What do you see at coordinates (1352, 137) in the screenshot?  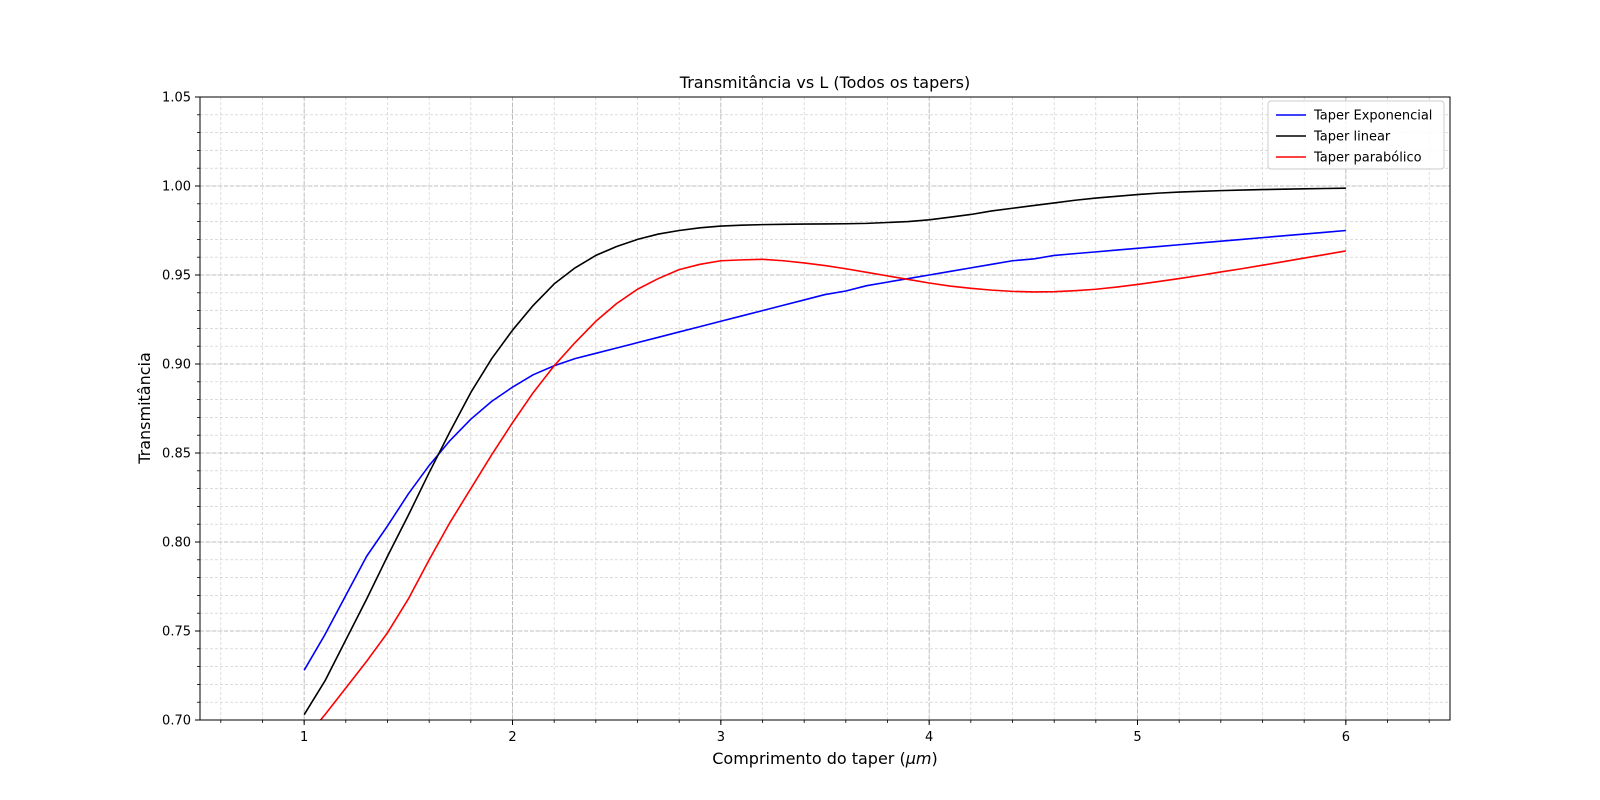 I see `legend-label: Taper linear` at bounding box center [1352, 137].